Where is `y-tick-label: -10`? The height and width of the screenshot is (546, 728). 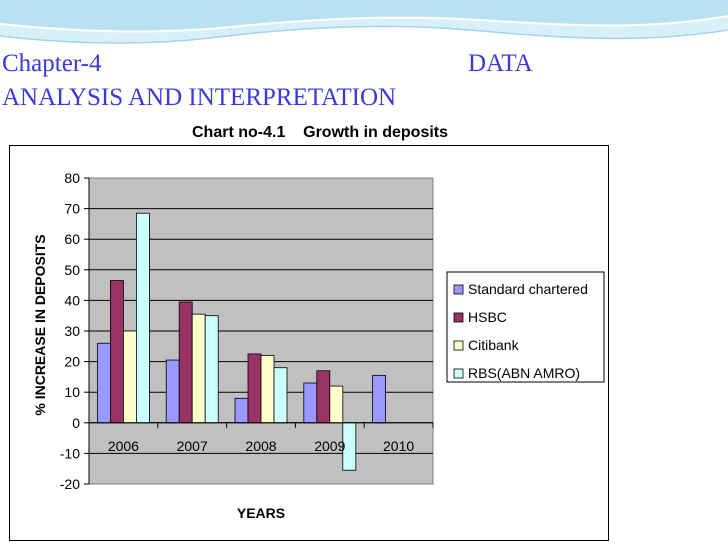 y-tick-label: -10 is located at coordinates (70, 453).